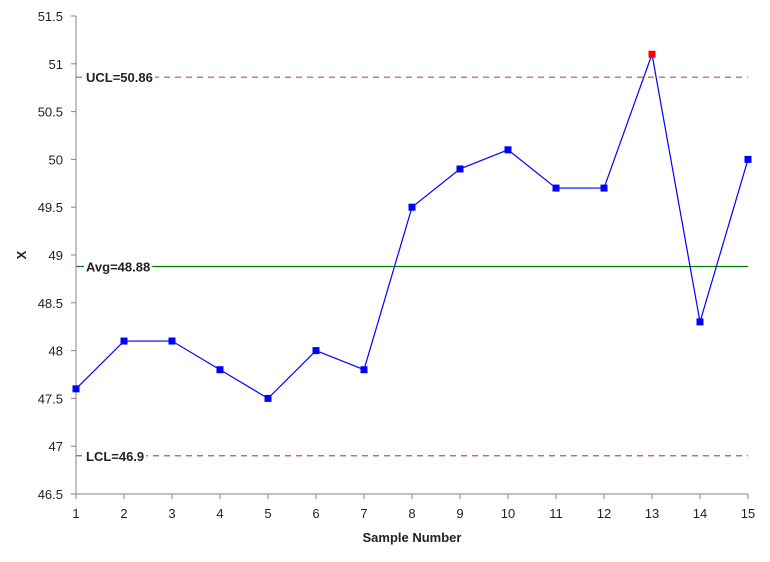 The height and width of the screenshot is (562, 770). What do you see at coordinates (56, 351) in the screenshot?
I see `y-tick-label-3: 48` at bounding box center [56, 351].